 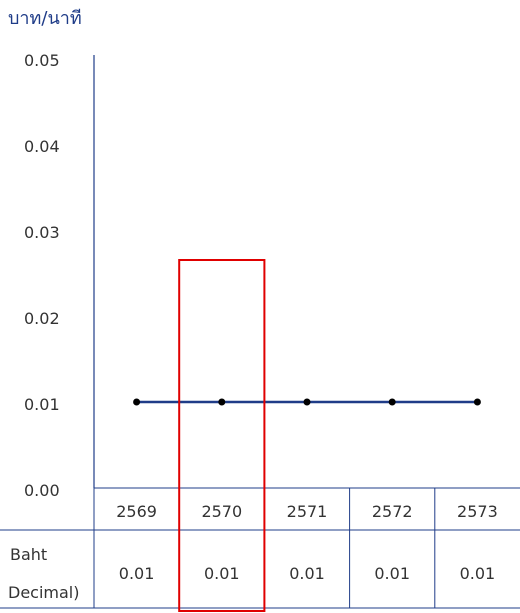 I want to click on y-tick-label: 0.04, so click(x=42, y=146).